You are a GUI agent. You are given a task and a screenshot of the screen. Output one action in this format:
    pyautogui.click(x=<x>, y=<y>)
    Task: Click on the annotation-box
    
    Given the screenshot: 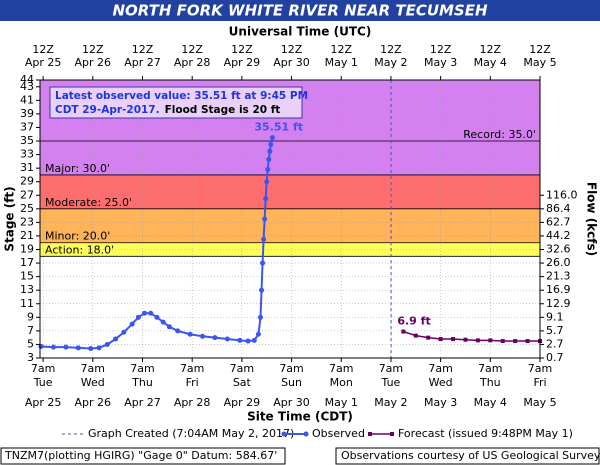 What is the action you would take?
    pyautogui.click(x=176, y=102)
    